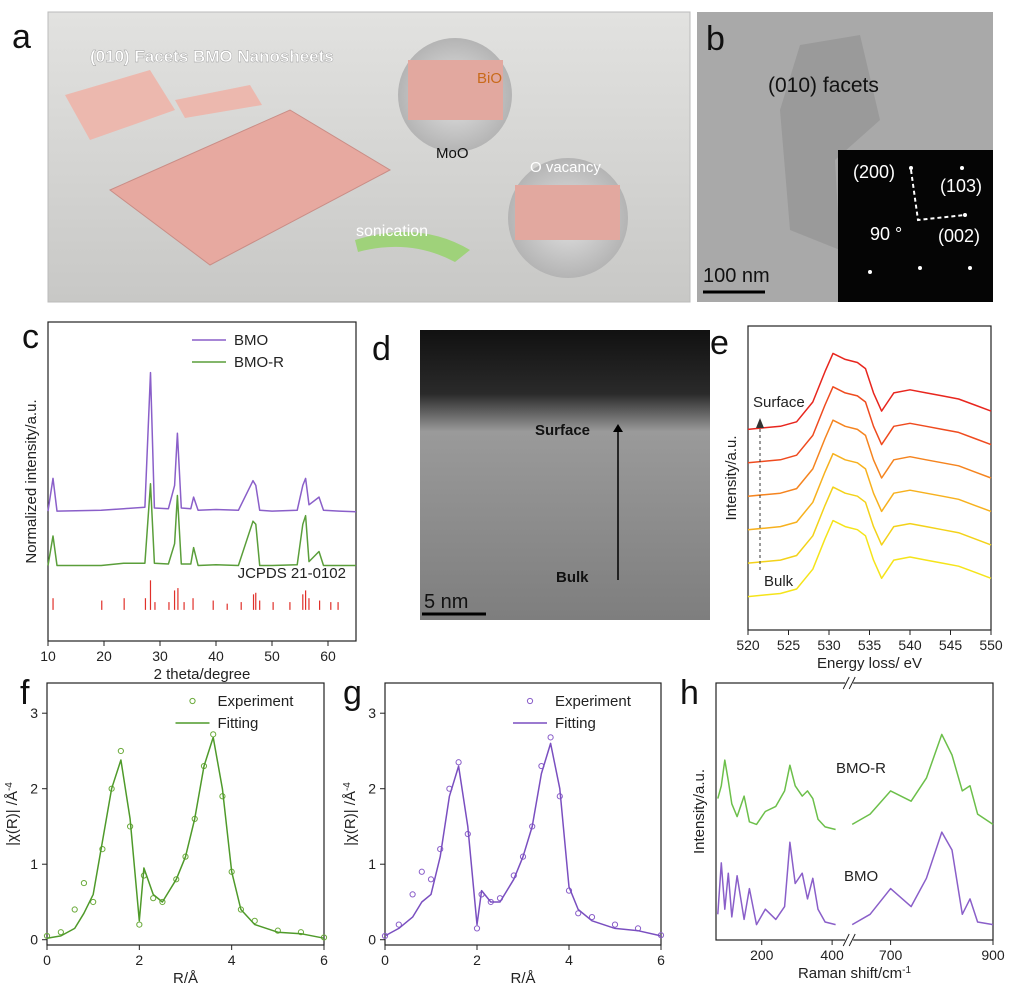 The width and height of the screenshot is (1013, 1007). Describe the element at coordinates (906, 970) in the screenshot. I see `axis-label-superscript: -1` at that location.